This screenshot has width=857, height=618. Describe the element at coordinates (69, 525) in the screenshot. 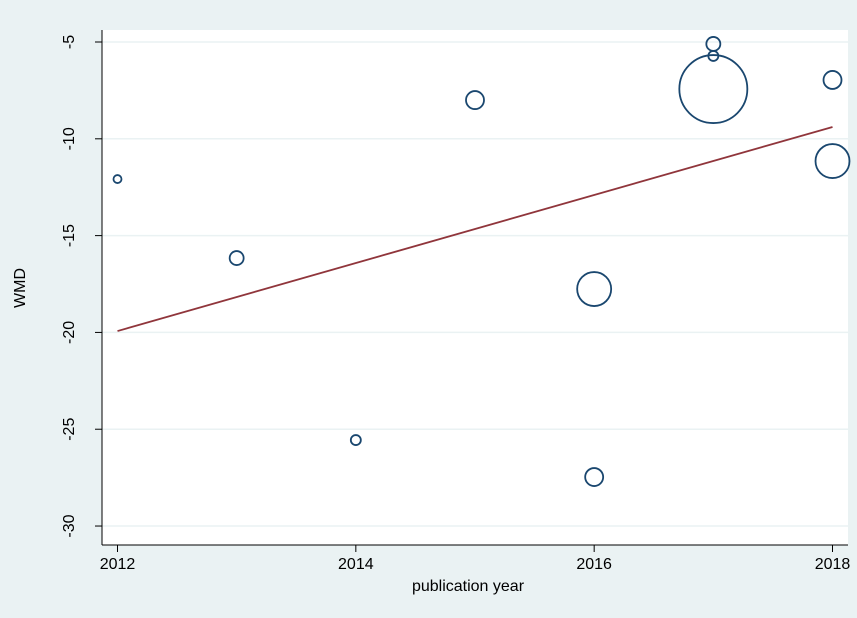

I see `y-tick-label: -30` at that location.